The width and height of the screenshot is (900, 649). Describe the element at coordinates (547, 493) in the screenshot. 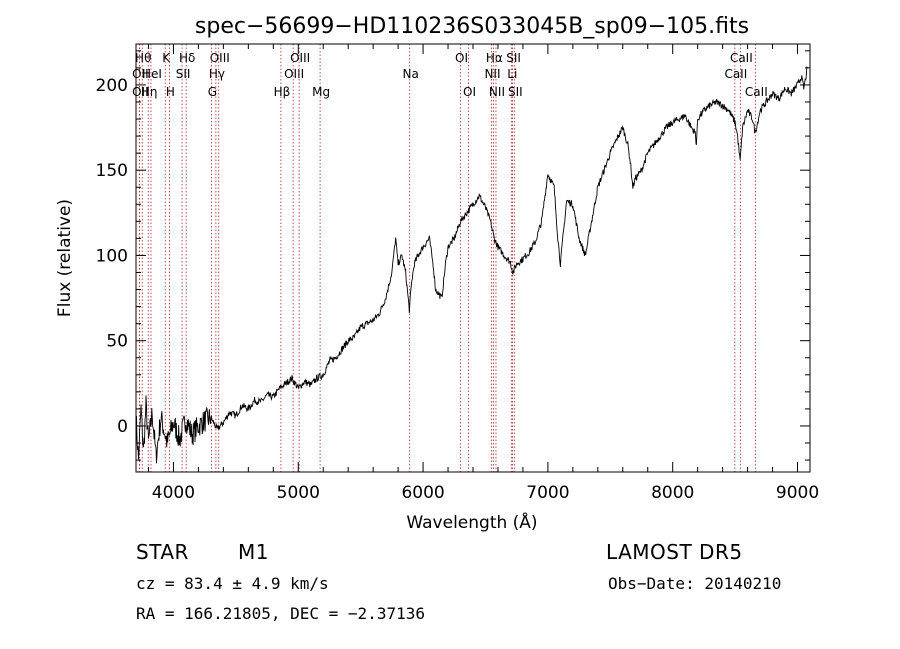

I see `x-tick-label-3: 7000` at that location.